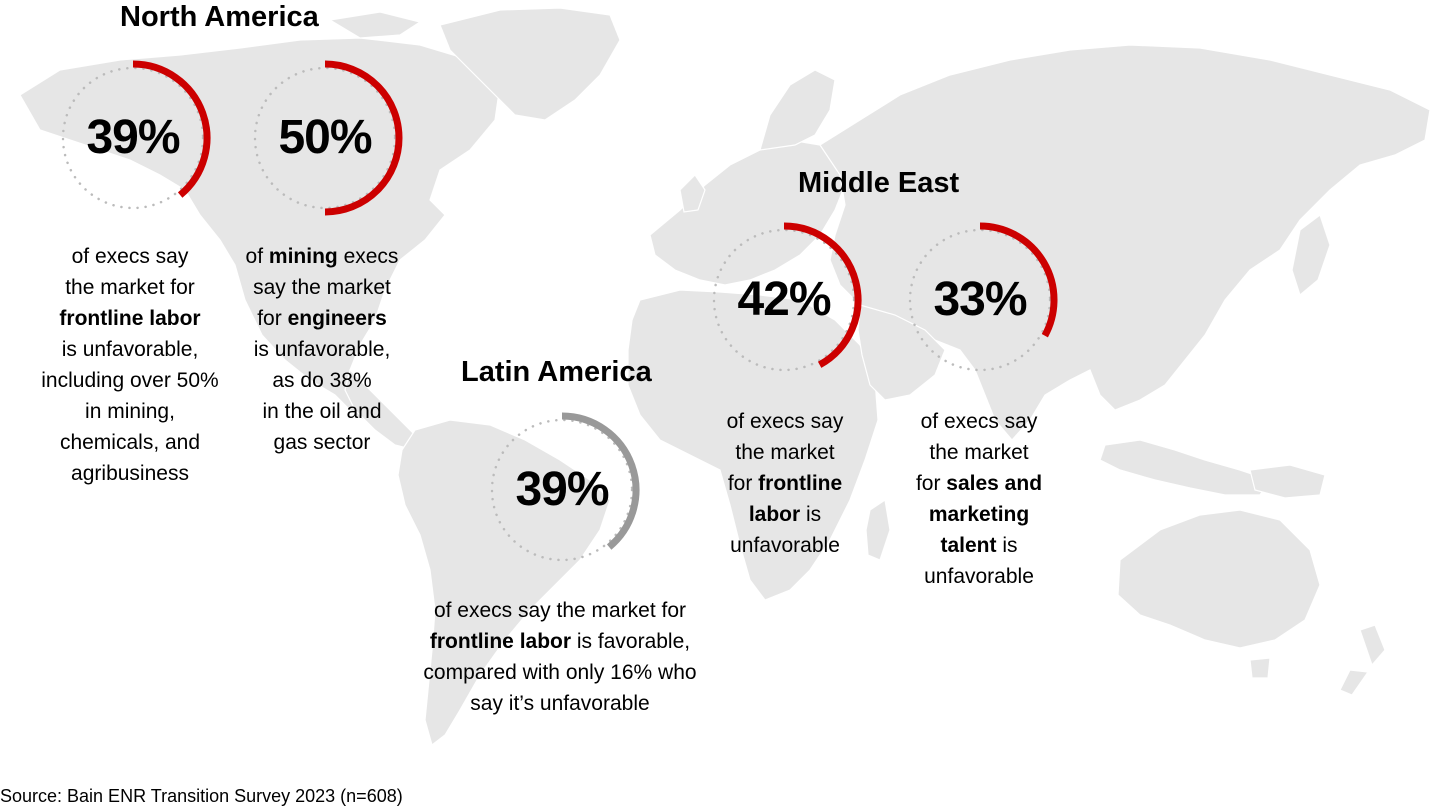 The height and width of the screenshot is (810, 1440). I want to click on description-emphasis: mining, so click(303, 256).